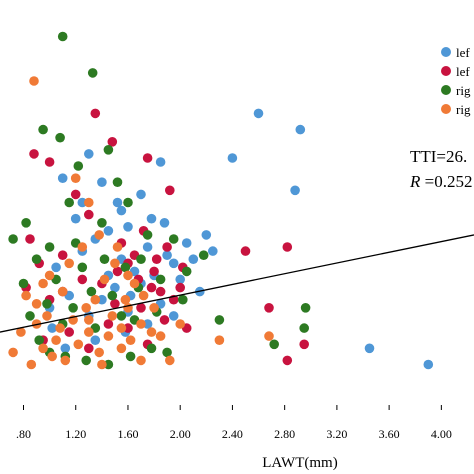  I want to click on legend-label: lef, so click(463, 71).